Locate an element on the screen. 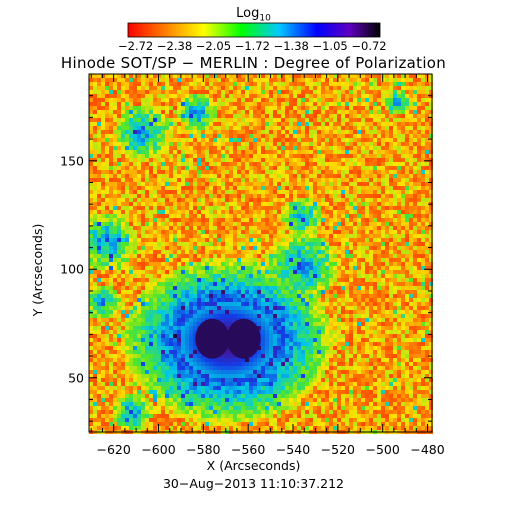 Image resolution: width=507 pixels, height=512 pixels. y-tick-label: 50 is located at coordinates (76, 378).